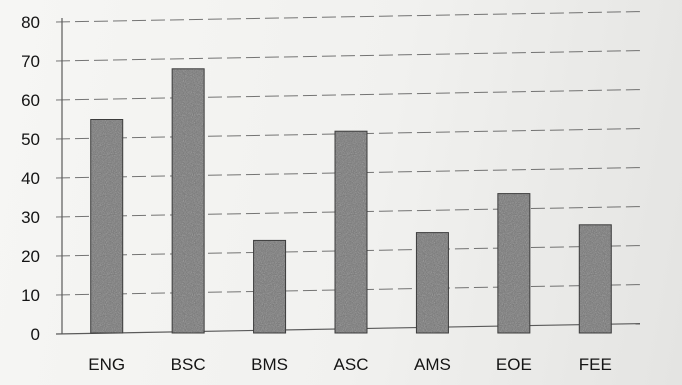 The width and height of the screenshot is (682, 385). I want to click on bar-asc, so click(351, 232).